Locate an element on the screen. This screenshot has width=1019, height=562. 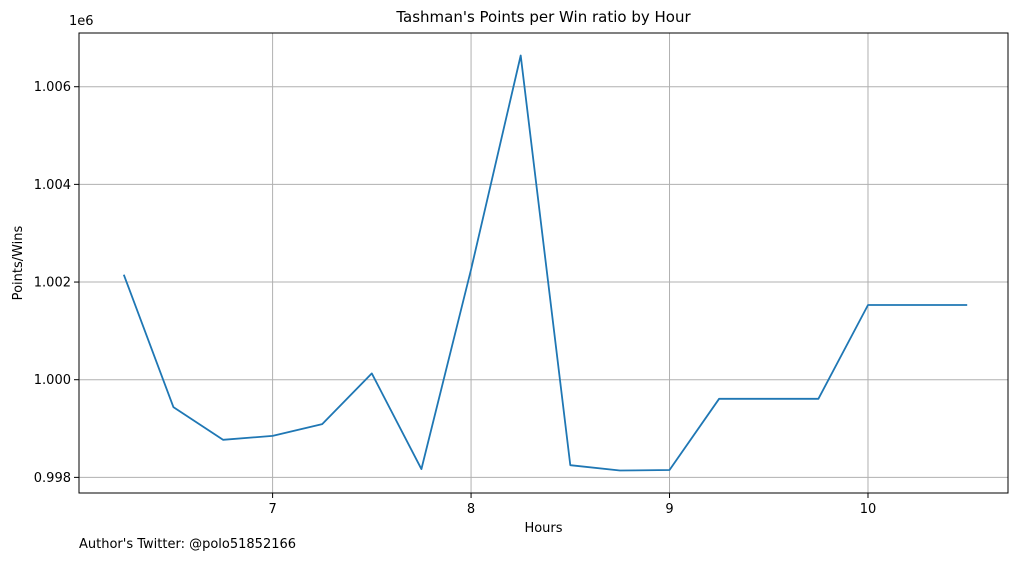
x-tick-label: 10 is located at coordinates (868, 509).